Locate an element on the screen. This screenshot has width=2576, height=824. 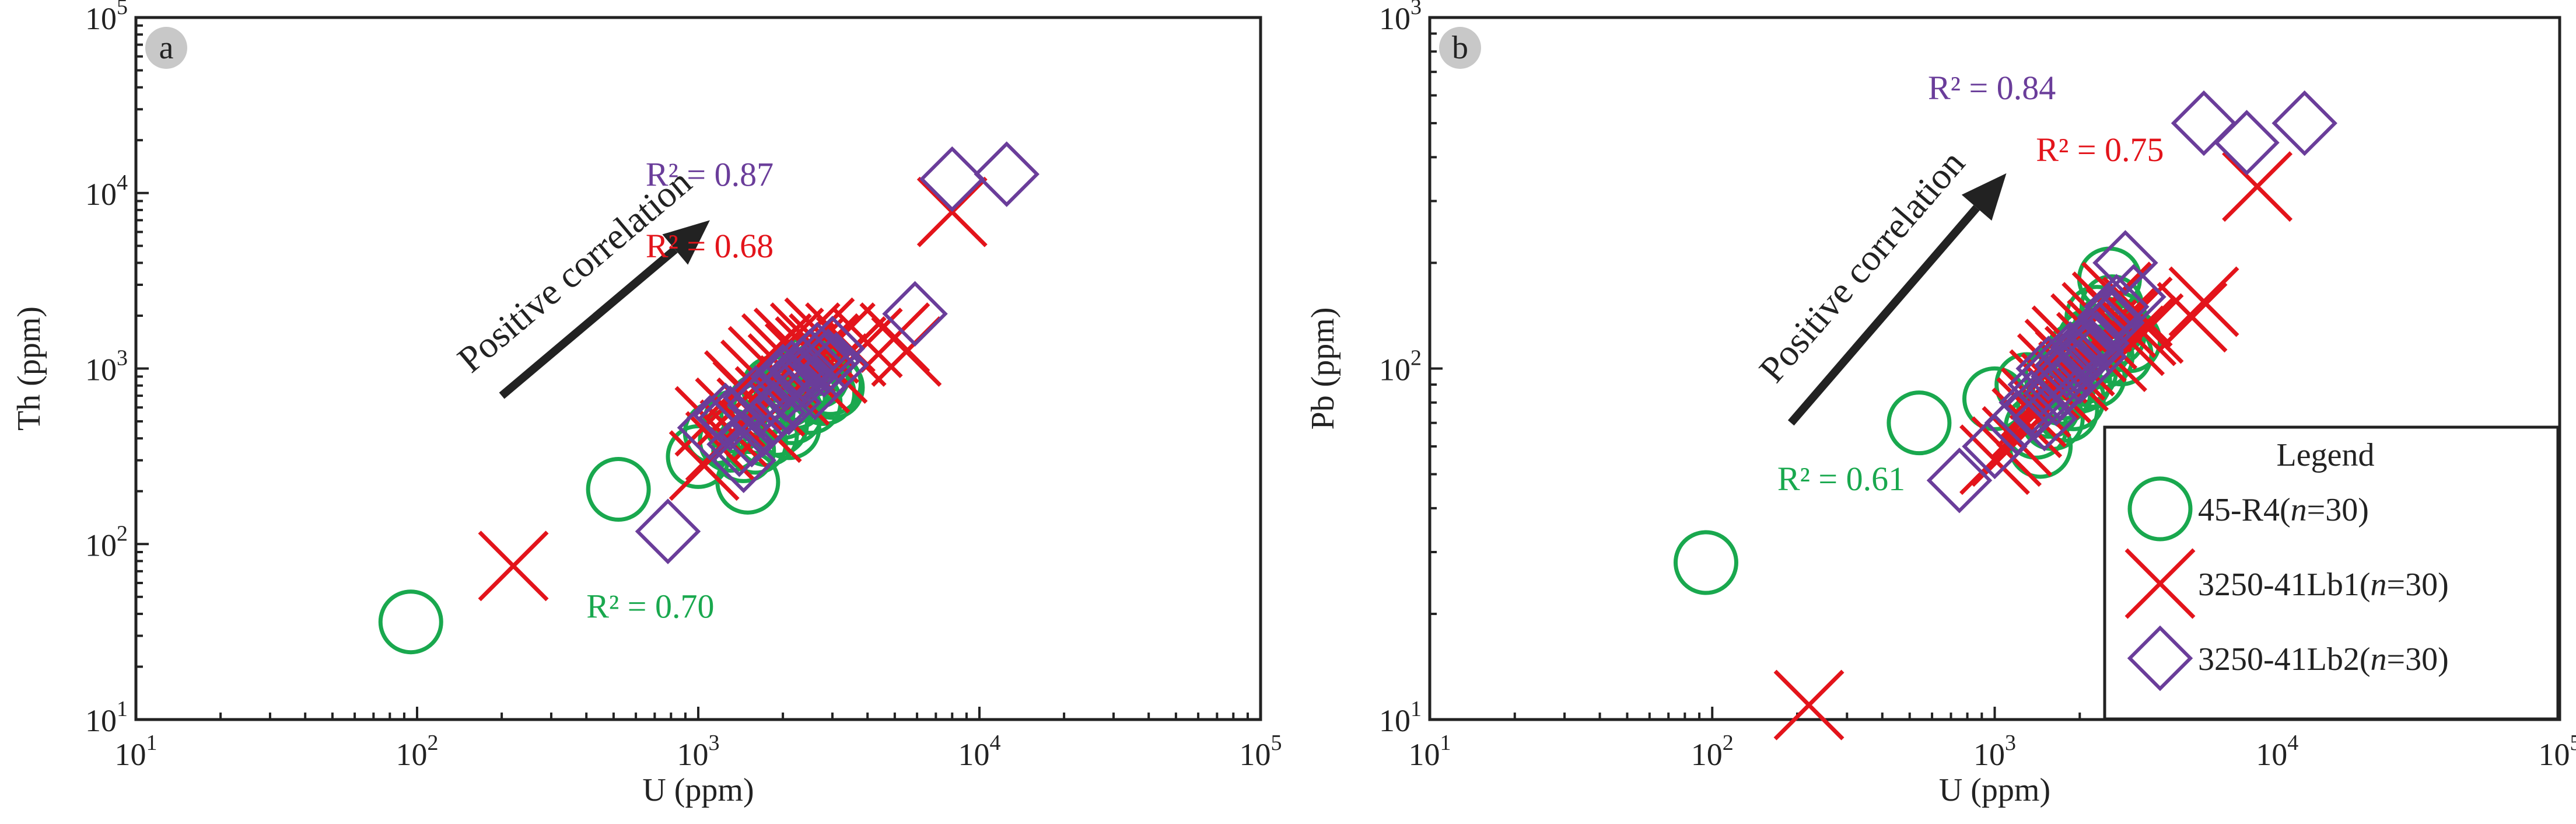
panel-label: a is located at coordinates (166, 48).